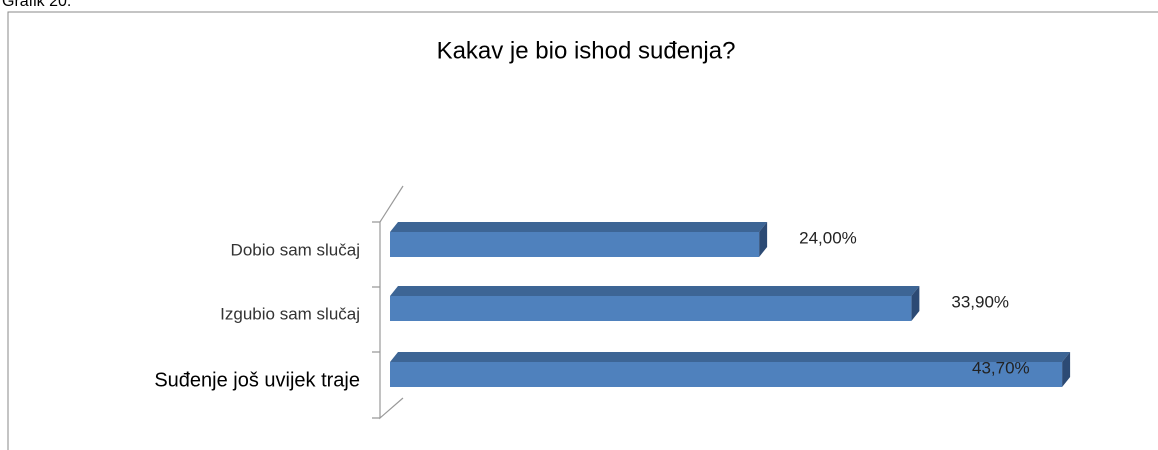 Image resolution: width=1158 pixels, height=450 pixels. I want to click on axis-wall, so click(388, 302).